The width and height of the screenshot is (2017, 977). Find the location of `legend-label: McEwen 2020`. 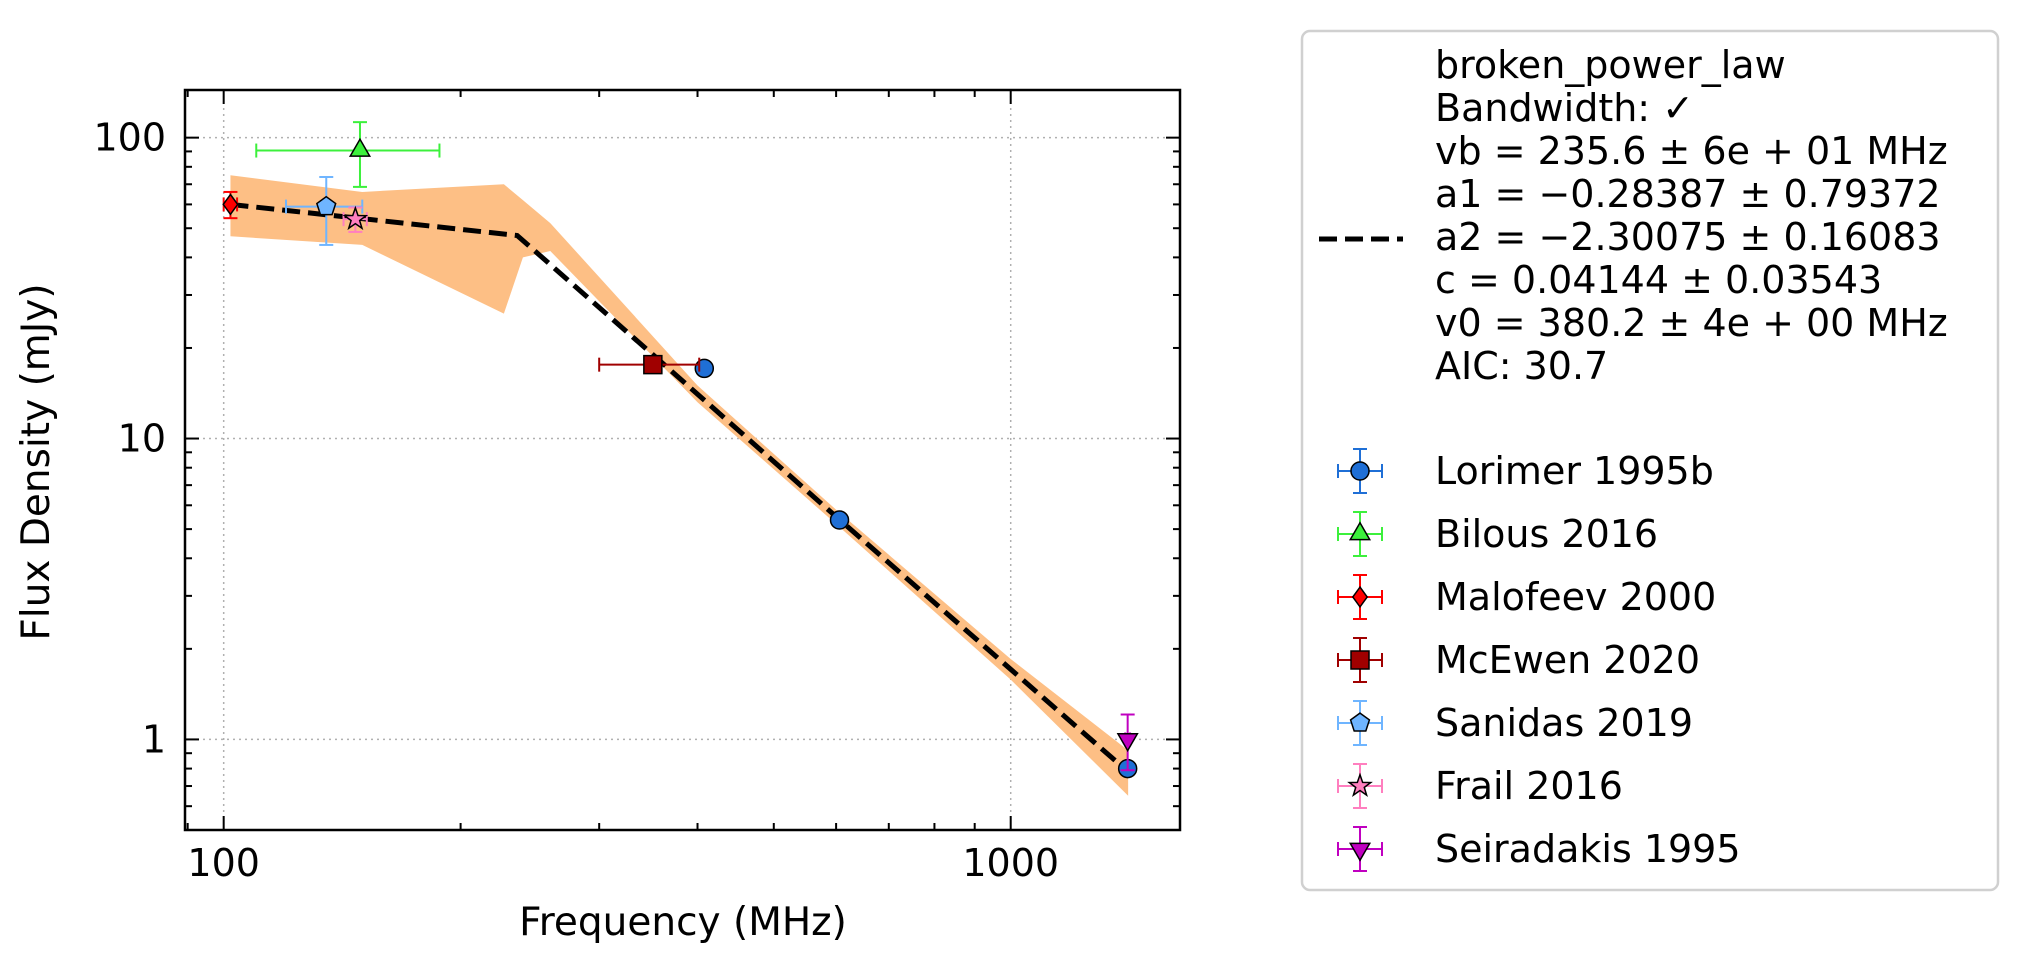

legend-label: McEwen 2020 is located at coordinates (1567, 660).